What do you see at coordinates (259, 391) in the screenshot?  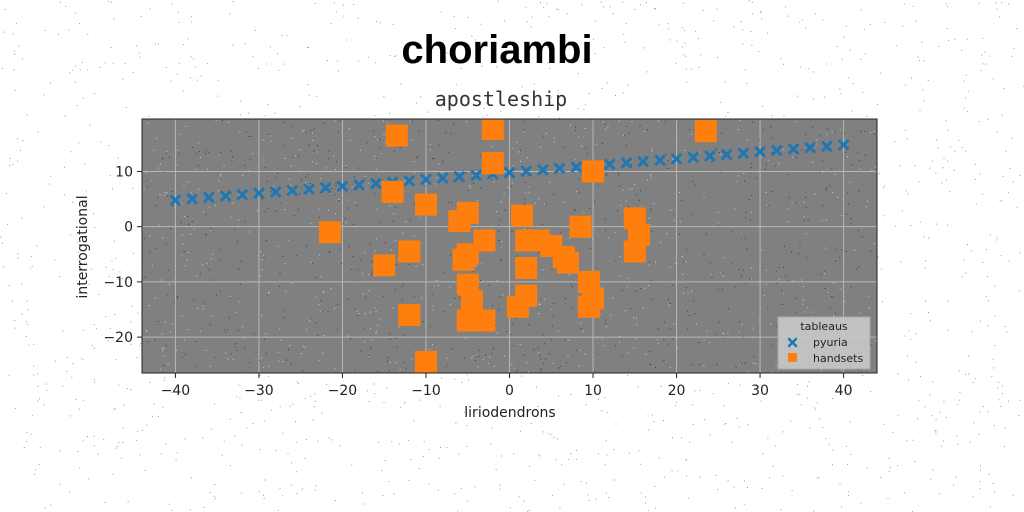 I see `x-tick-label: −30` at bounding box center [259, 391].